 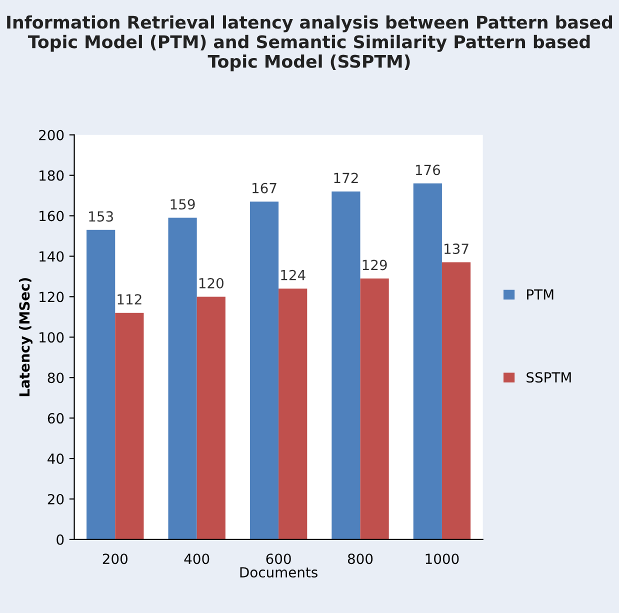 I want to click on y-tick-label: 140, so click(x=52, y=256).